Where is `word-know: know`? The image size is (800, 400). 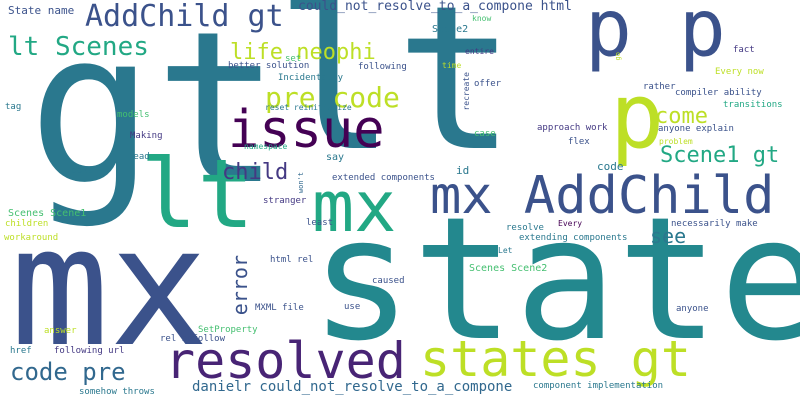 word-know: know is located at coordinates (482, 18).